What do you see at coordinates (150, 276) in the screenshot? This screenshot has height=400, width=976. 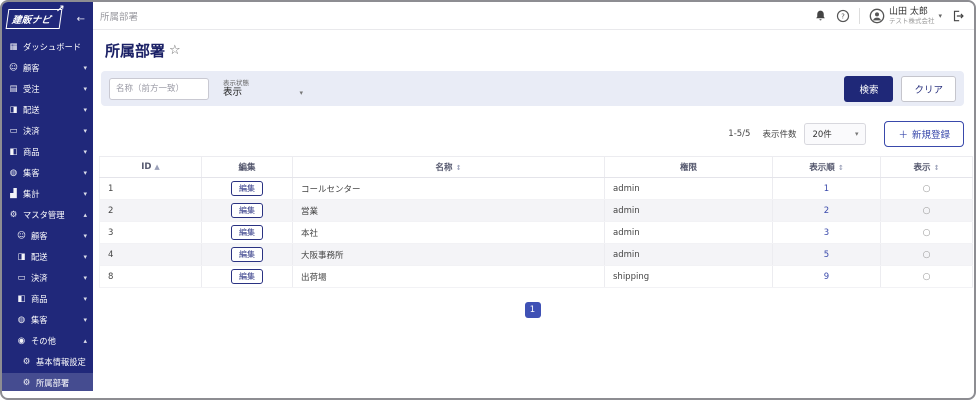 I see `cell-id: 8` at bounding box center [150, 276].